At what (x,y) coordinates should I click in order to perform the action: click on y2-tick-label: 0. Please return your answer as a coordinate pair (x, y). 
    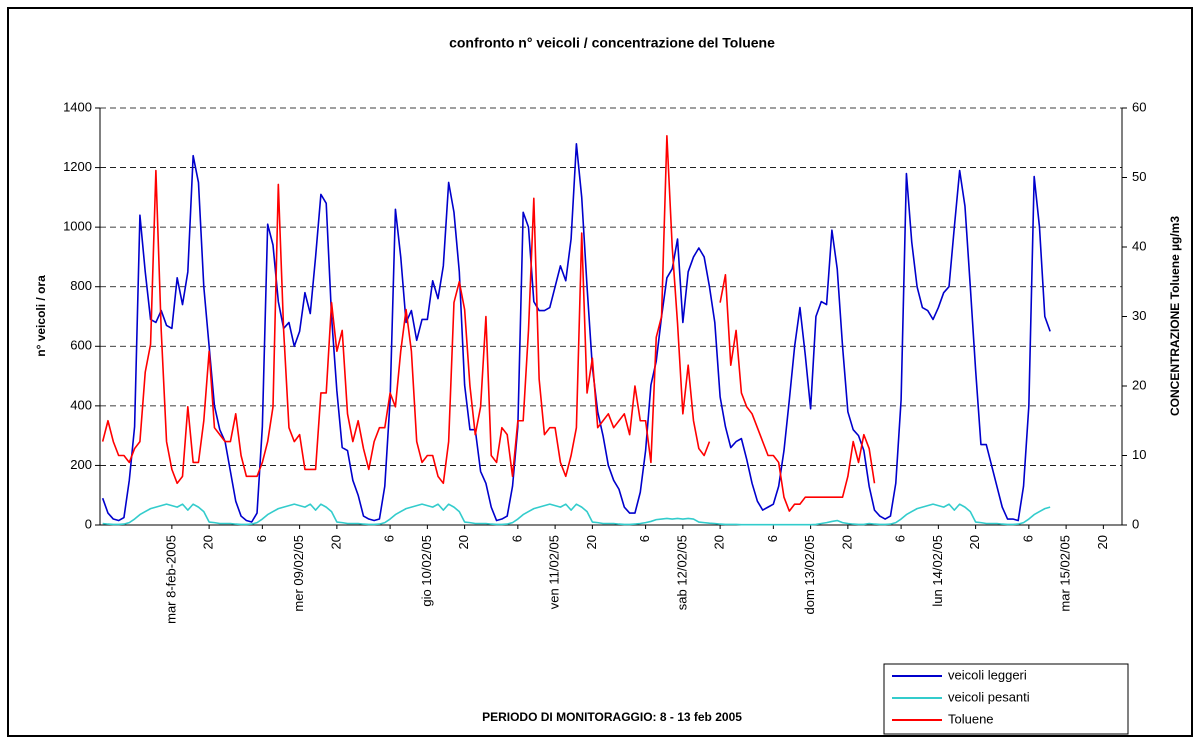
    Looking at the image, I should click on (1135, 523).